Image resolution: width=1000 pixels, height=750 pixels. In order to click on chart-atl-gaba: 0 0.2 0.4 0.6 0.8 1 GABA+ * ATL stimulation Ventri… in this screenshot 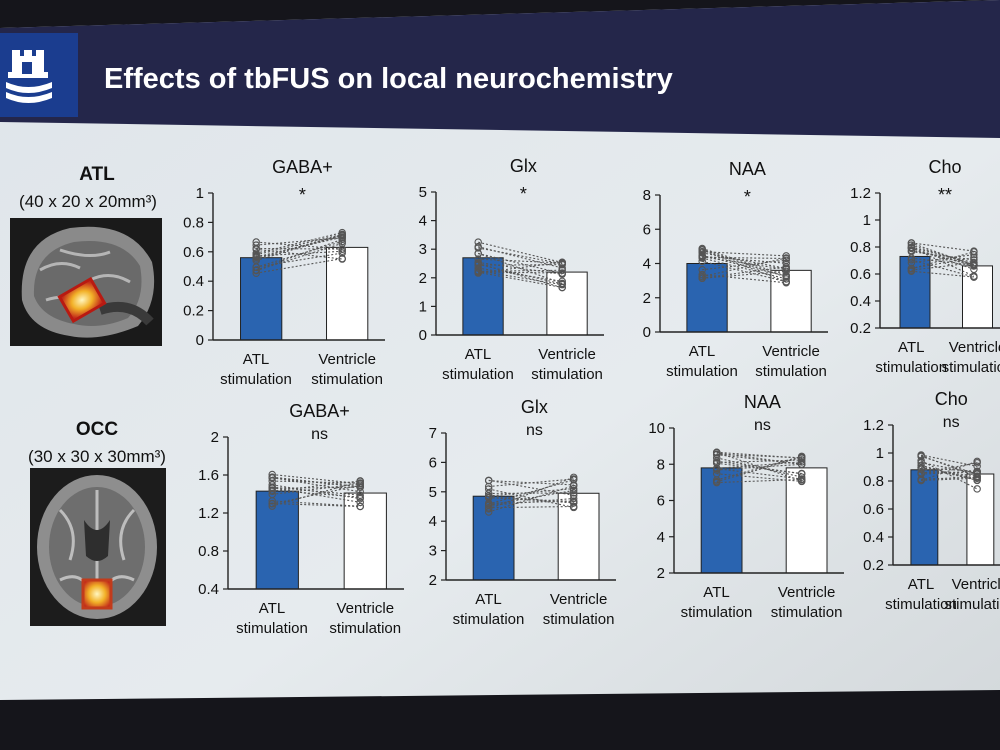, I will do `click(284, 272)`.